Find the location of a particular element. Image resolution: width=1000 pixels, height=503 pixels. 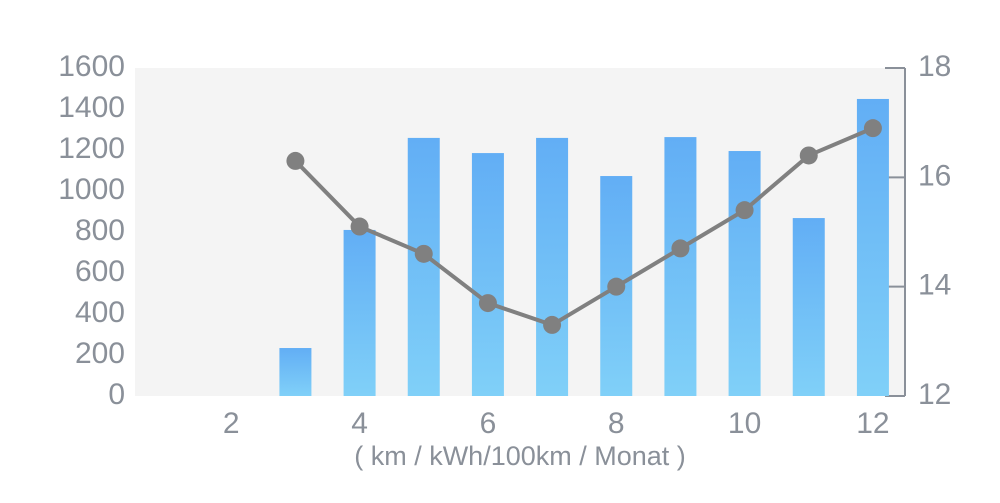

y-tick-label: 600 is located at coordinates (100, 271).